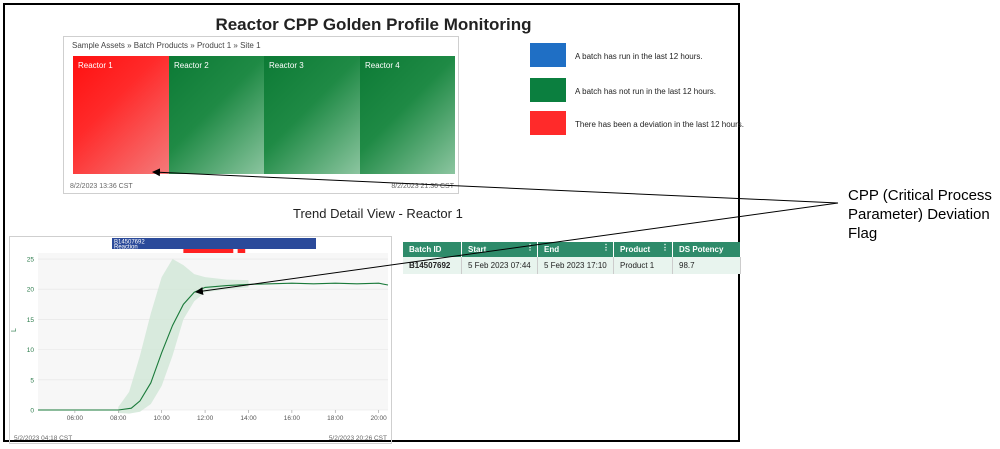  Describe the element at coordinates (643, 265) in the screenshot. I see `cell-product: Product 1` at that location.